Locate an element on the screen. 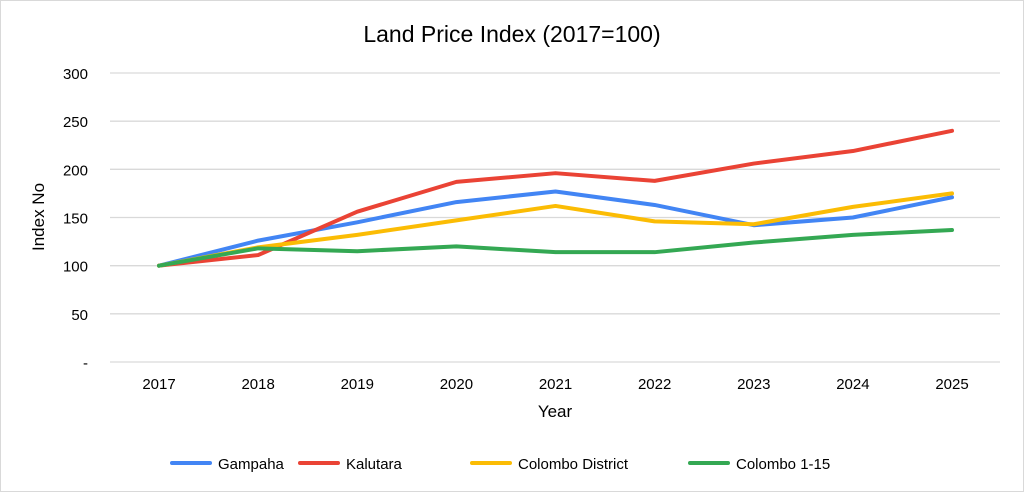 The height and width of the screenshot is (497, 1024). y-tick-label: 300 is located at coordinates (75, 74).